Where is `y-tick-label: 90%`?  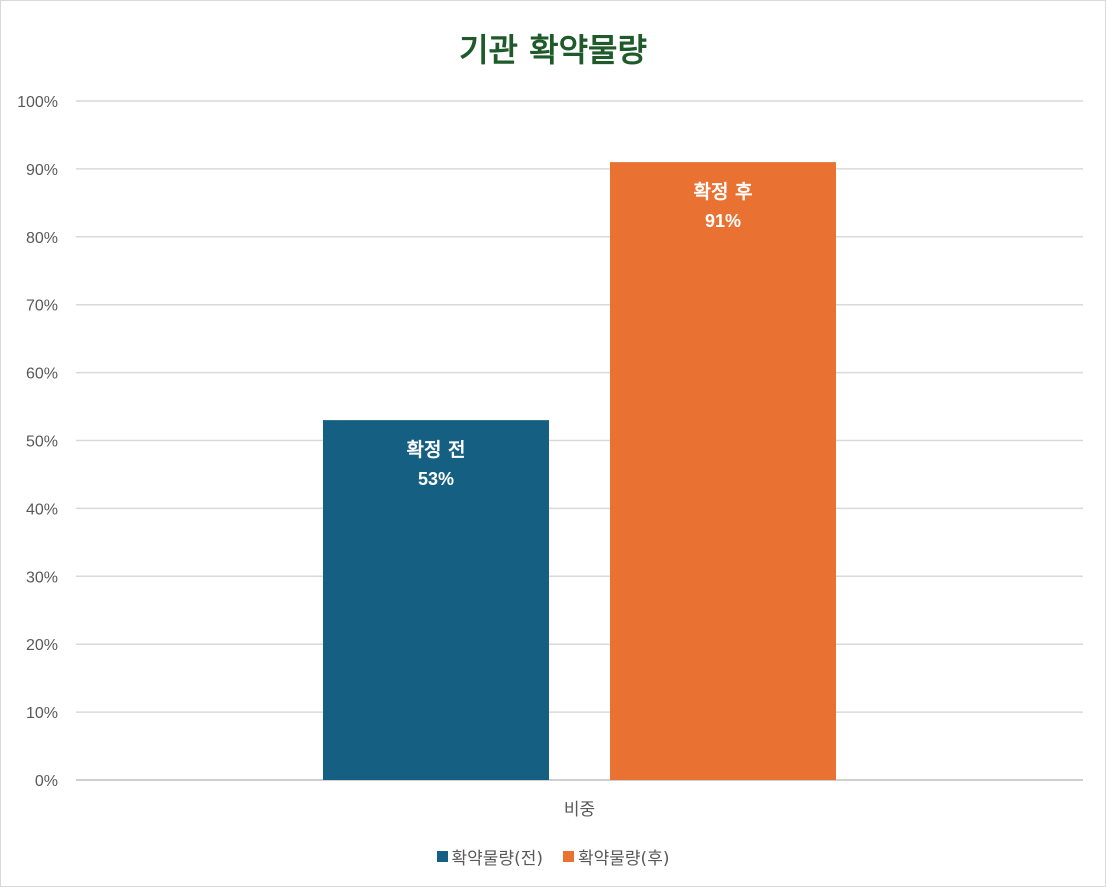 y-tick-label: 90% is located at coordinates (42, 170).